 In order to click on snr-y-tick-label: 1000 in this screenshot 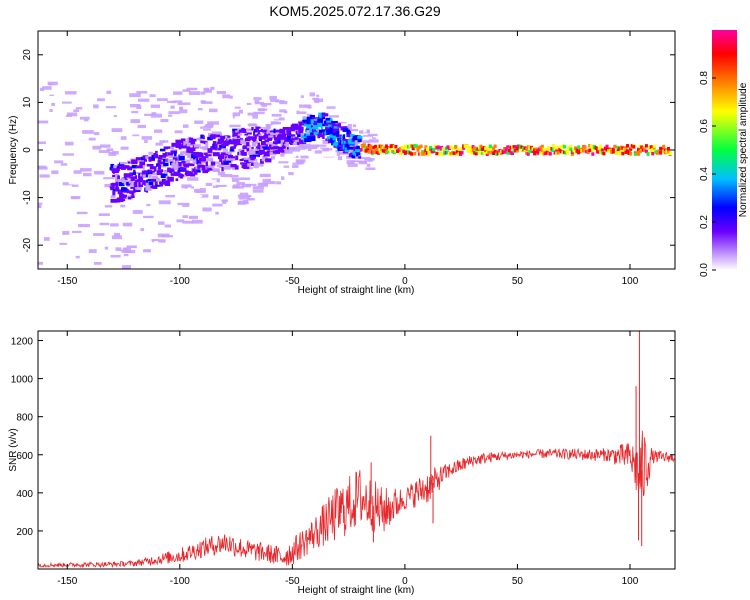, I will do `click(22, 380)`.